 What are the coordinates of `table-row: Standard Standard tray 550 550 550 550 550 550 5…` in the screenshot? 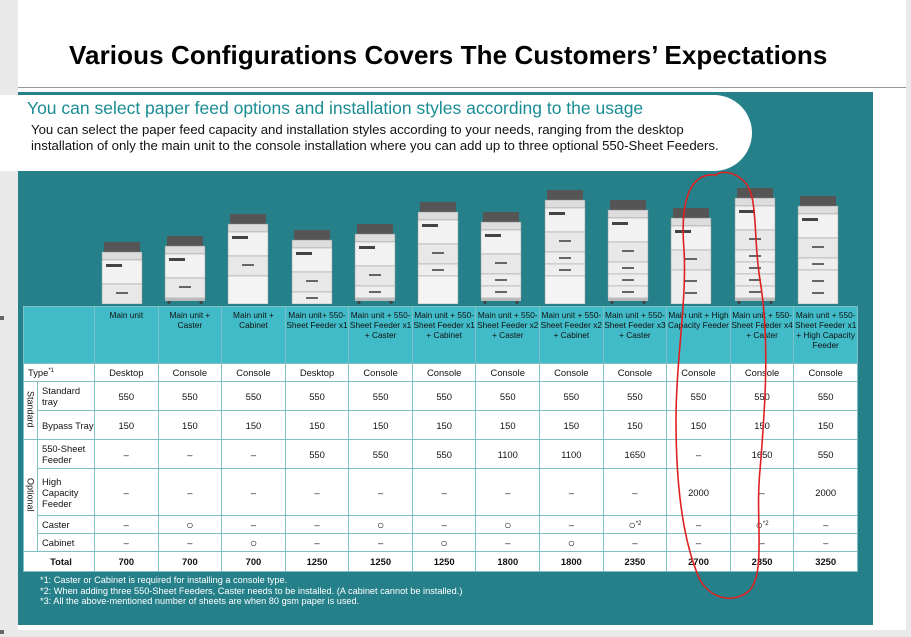 It's located at (440, 410).